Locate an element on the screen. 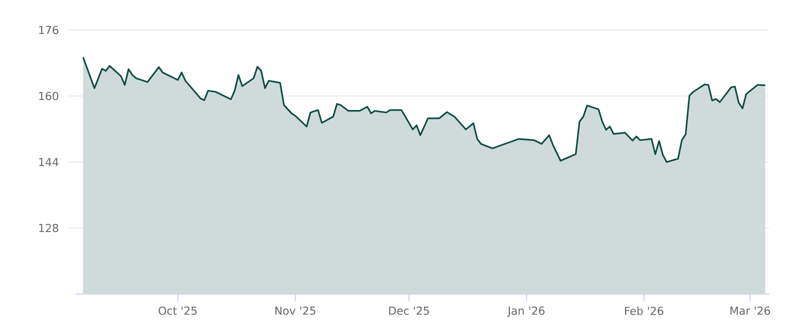 This screenshot has width=800, height=324. x-tick-label: Mar '26 is located at coordinates (750, 310).